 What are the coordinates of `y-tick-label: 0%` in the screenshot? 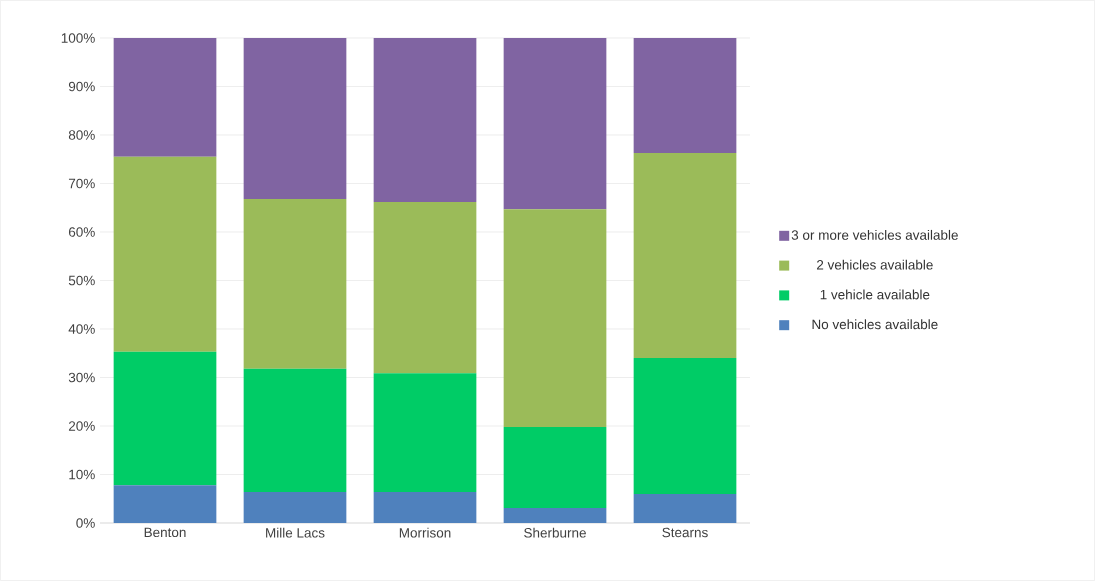 It's located at (85, 523).